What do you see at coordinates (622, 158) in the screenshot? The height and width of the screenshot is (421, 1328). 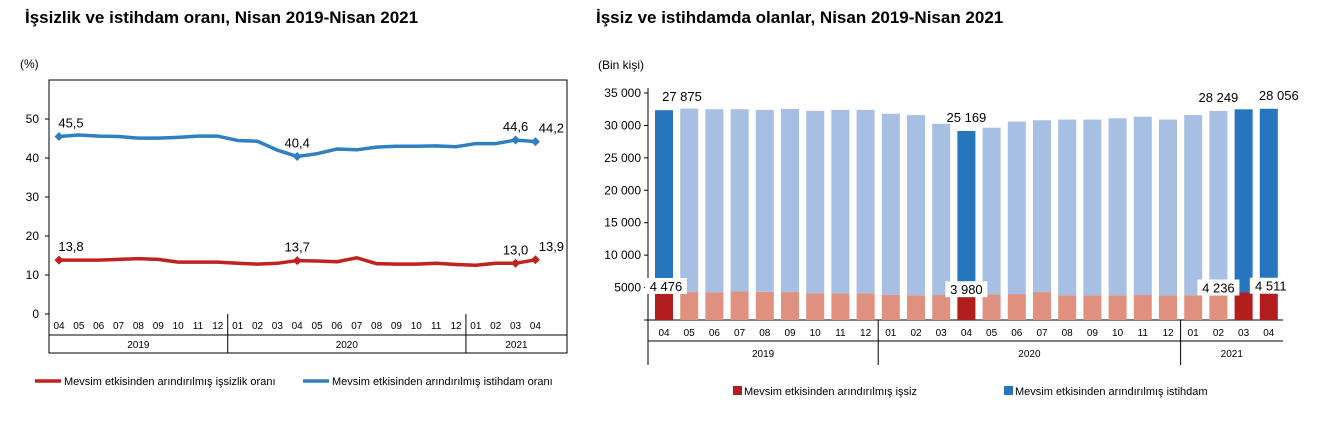 I see `y-tick-label: 25 000` at bounding box center [622, 158].